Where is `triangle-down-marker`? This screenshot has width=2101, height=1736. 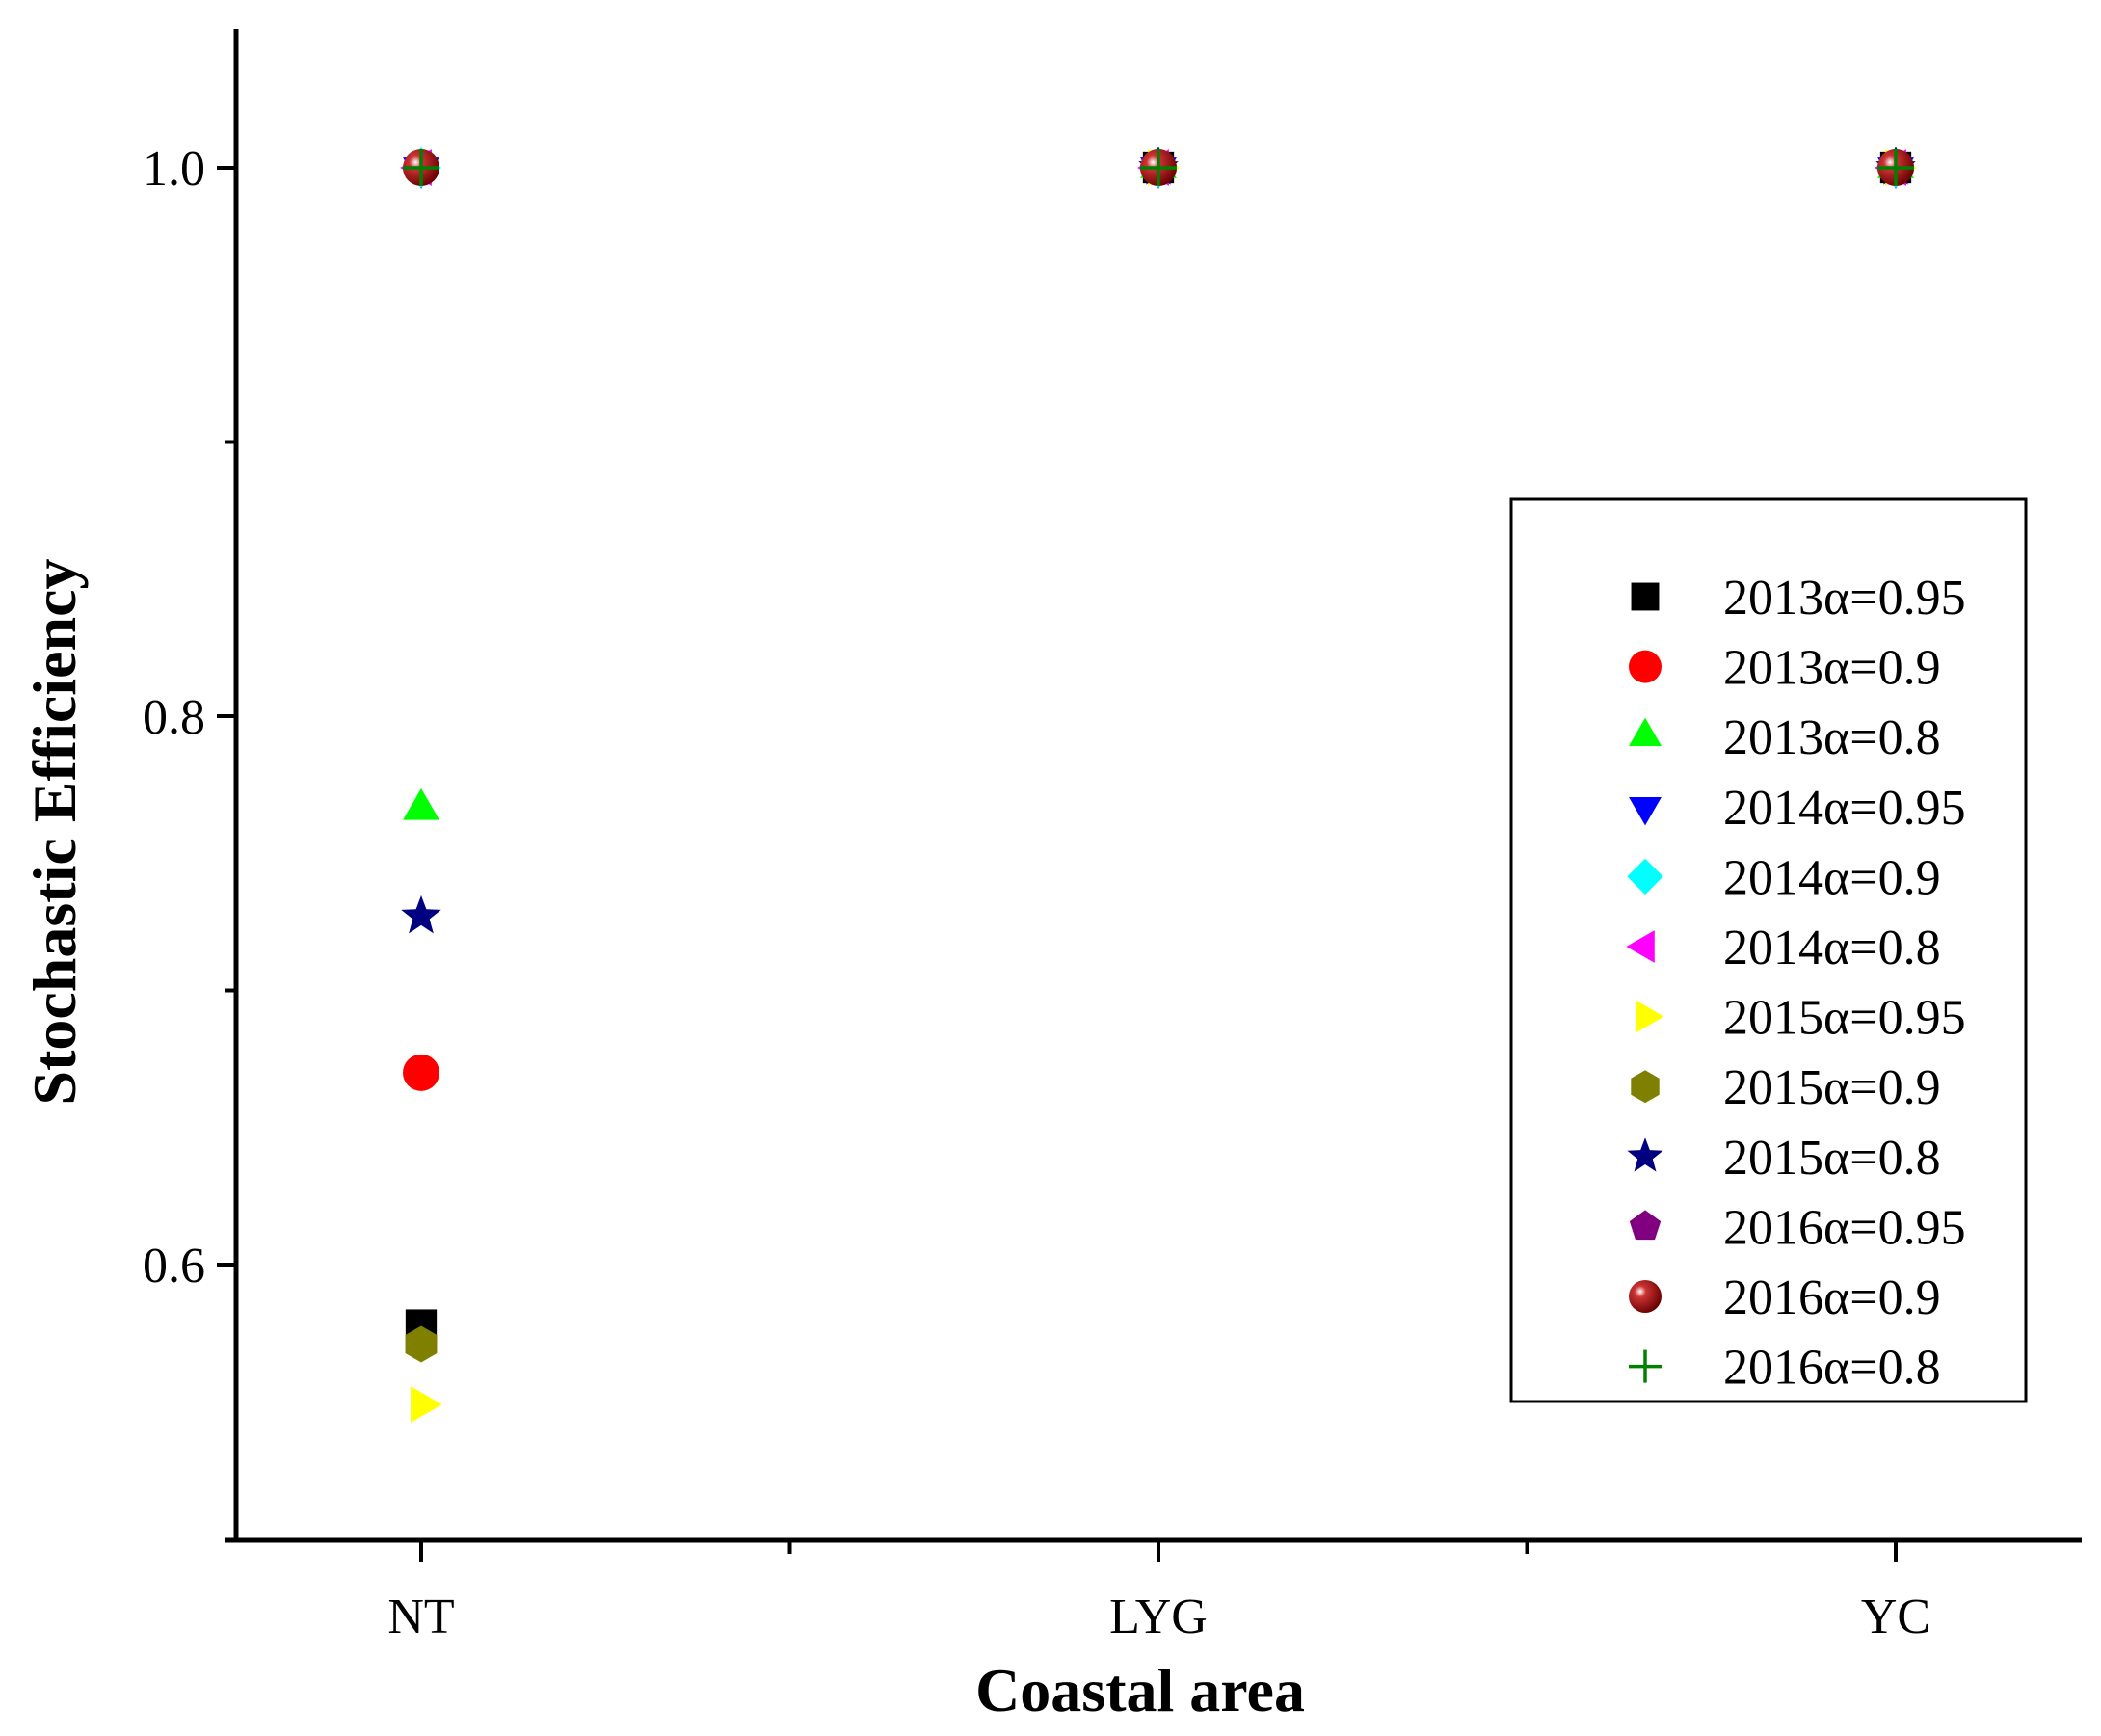
triangle-down-marker is located at coordinates (1645, 811).